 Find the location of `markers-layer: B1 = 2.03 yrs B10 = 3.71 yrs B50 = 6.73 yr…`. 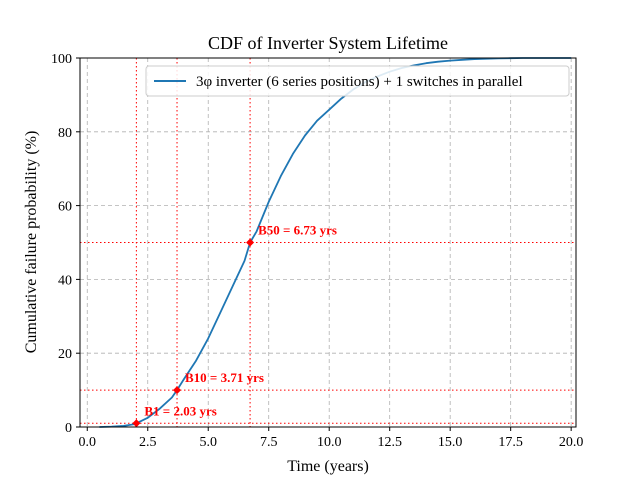

markers-layer: B1 = 2.03 yrs B10 = 3.71 yrs B50 = 6.73 yr… is located at coordinates (234, 325).